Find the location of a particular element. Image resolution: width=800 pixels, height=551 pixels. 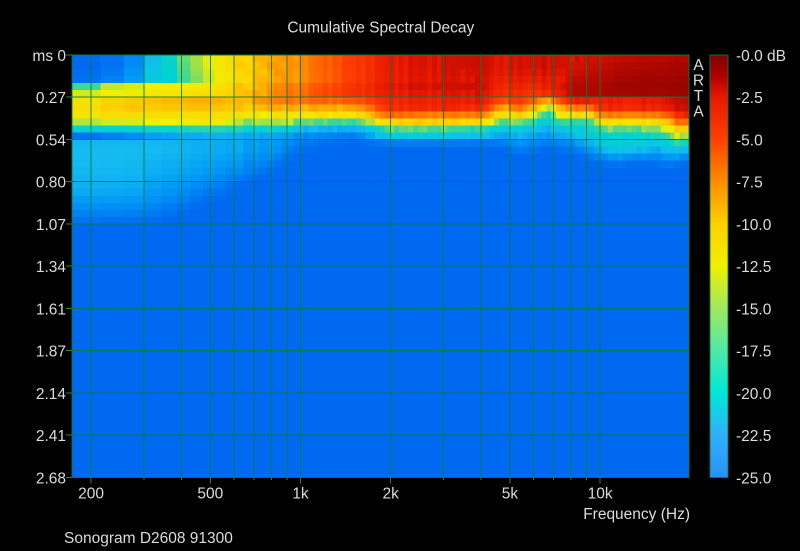

svg-text: 0.80 is located at coordinates (51, 183).